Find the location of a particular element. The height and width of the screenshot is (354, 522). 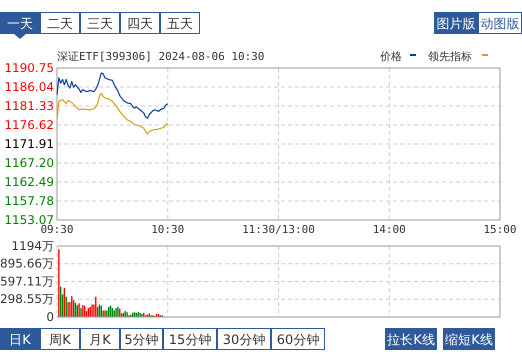

y-tick-label: 0 is located at coordinates (50, 317).